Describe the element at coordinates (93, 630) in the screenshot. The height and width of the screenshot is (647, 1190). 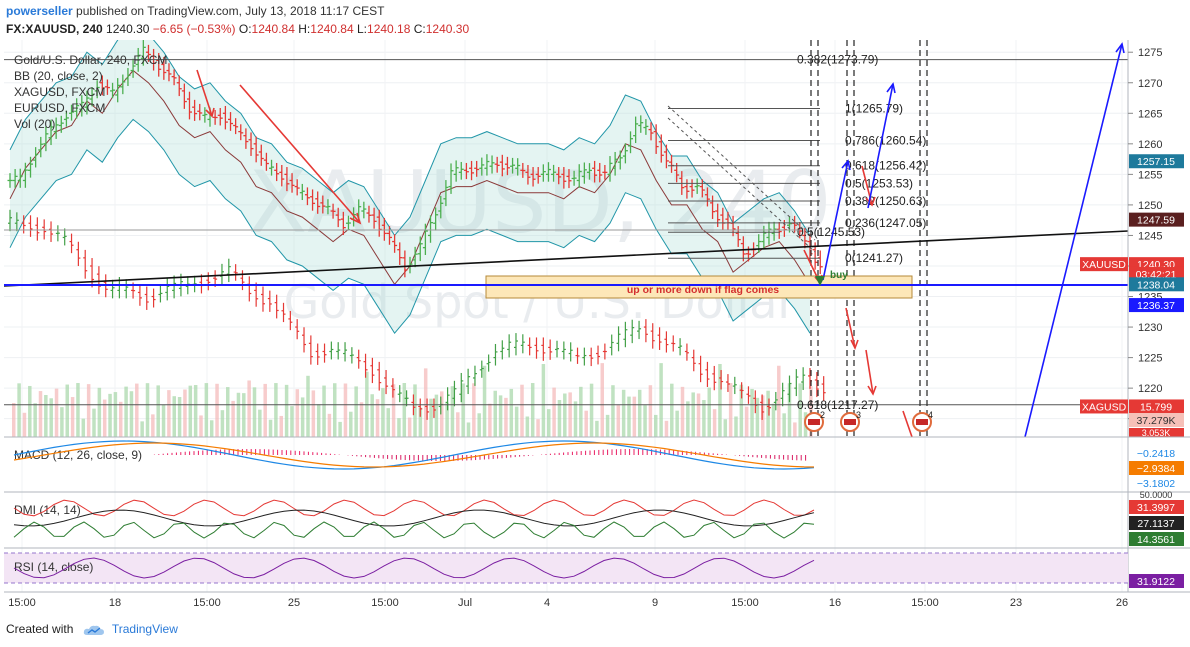
I see `tradingview-cloud-icon` at that location.